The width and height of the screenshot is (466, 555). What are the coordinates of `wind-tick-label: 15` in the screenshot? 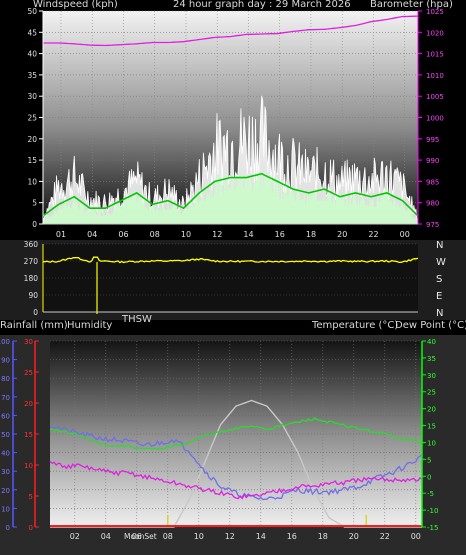 It's located at (32, 160).